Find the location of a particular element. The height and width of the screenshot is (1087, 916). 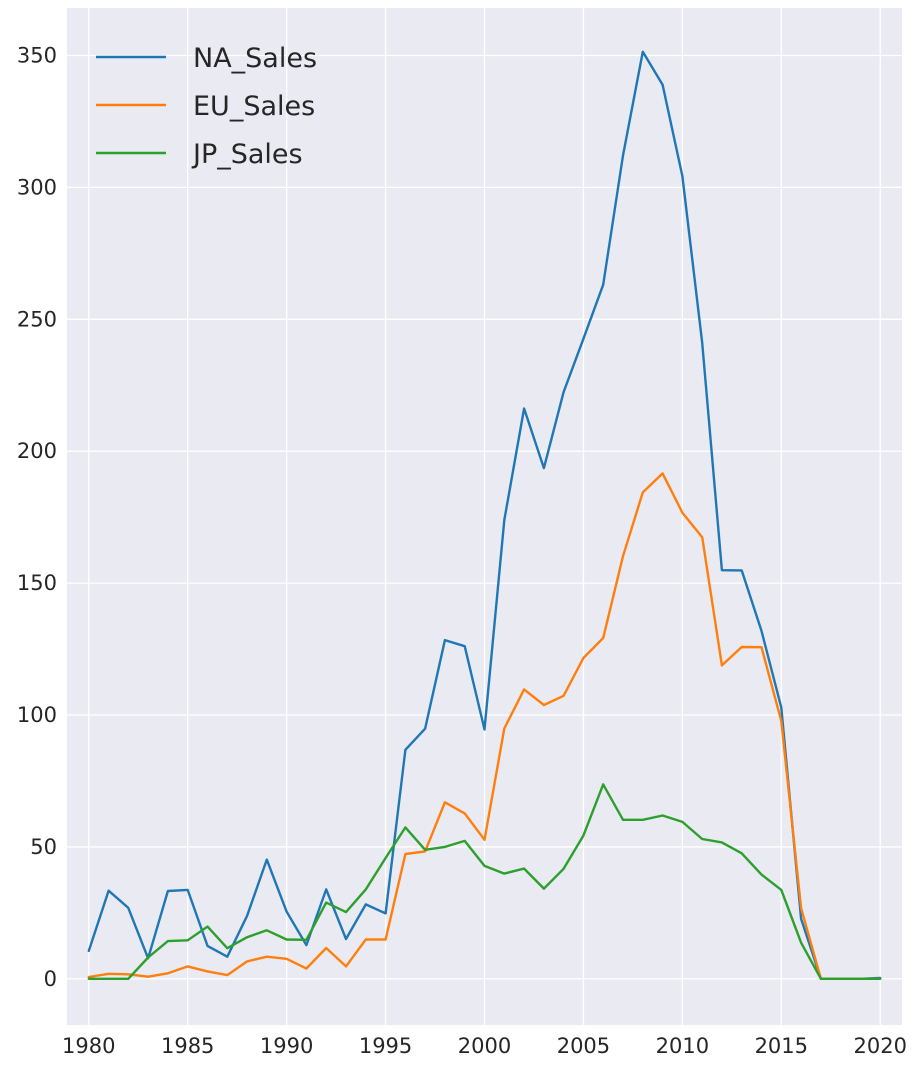

y-tick-label: 150 is located at coordinates (37, 583).